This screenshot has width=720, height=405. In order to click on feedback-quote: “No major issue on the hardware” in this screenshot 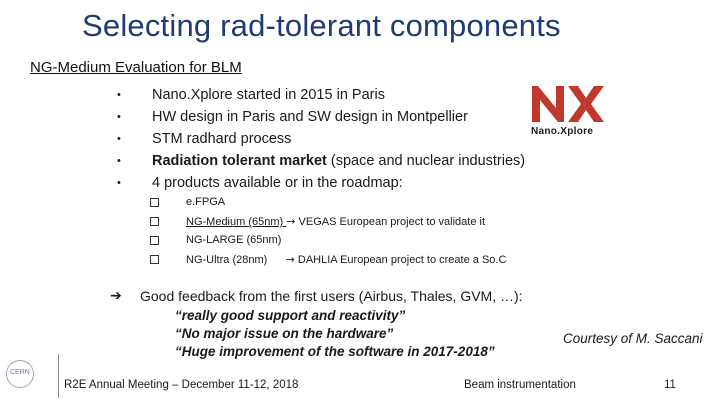, I will do `click(284, 333)`.